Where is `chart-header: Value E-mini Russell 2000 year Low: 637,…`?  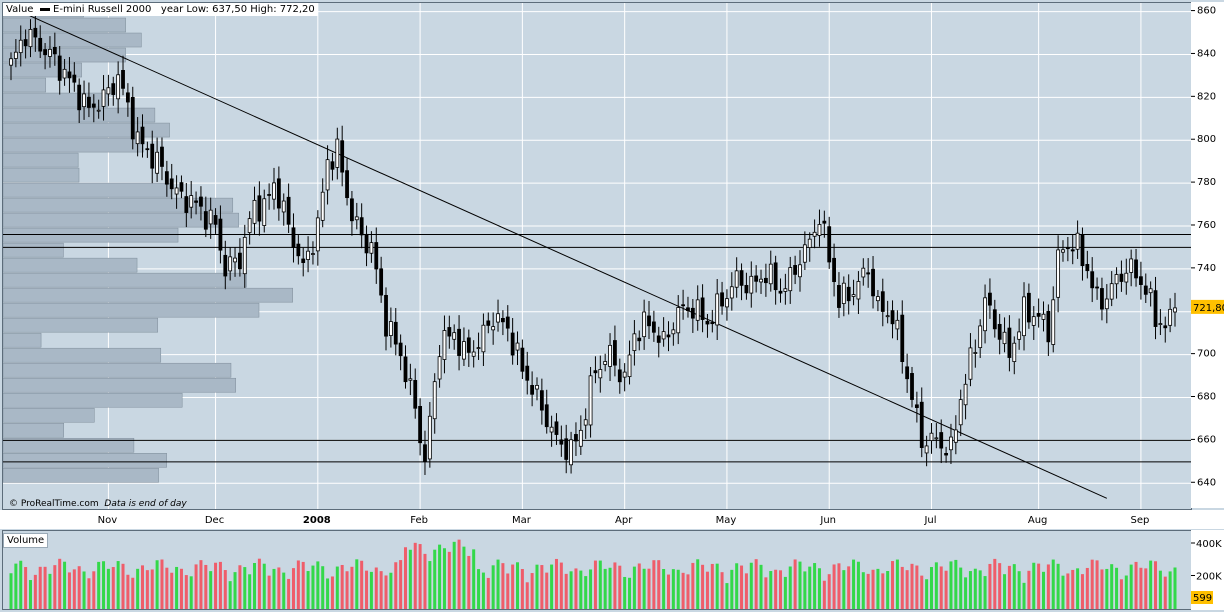 chart-header: Value E-mini Russell 2000 year Low: 637,… is located at coordinates (160, 9).